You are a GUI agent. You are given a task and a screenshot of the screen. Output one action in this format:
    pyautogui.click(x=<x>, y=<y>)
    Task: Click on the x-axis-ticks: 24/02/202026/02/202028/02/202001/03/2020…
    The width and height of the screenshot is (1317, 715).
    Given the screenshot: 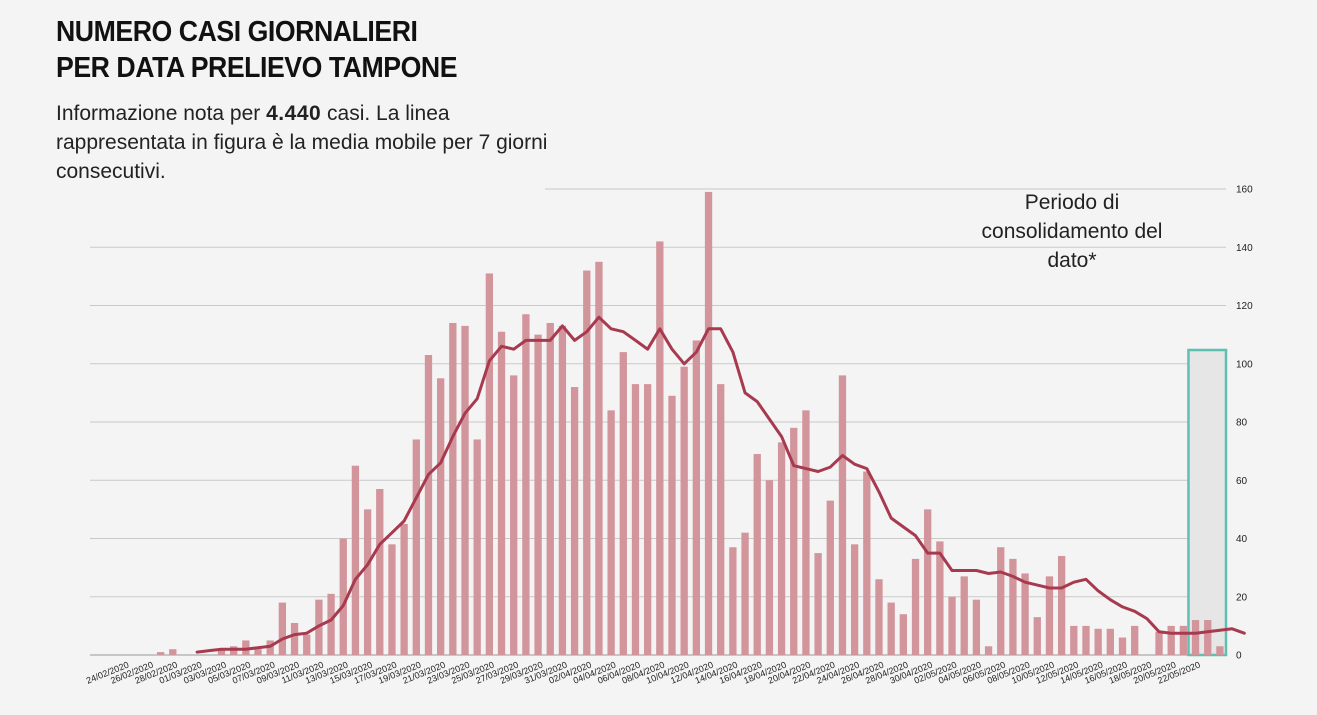 What is the action you would take?
    pyautogui.click(x=643, y=673)
    